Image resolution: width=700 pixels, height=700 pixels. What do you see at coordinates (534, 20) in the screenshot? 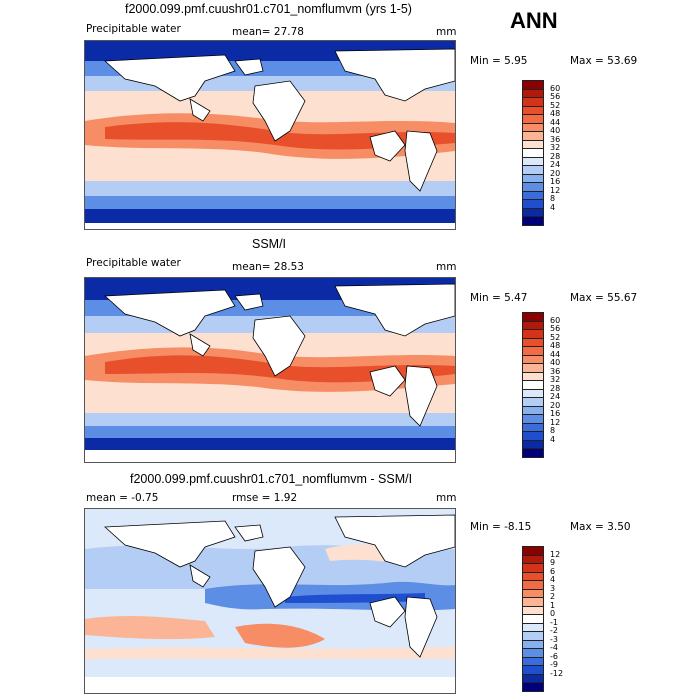
I see `season-label: ANN` at bounding box center [534, 20].